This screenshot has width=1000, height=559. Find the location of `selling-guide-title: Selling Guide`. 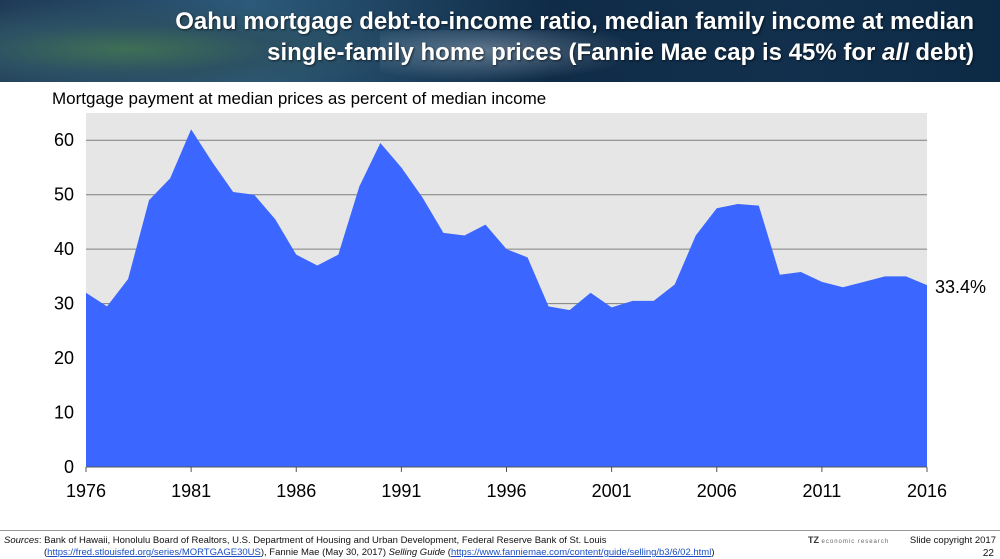

selling-guide-title: Selling Guide is located at coordinates (417, 552).